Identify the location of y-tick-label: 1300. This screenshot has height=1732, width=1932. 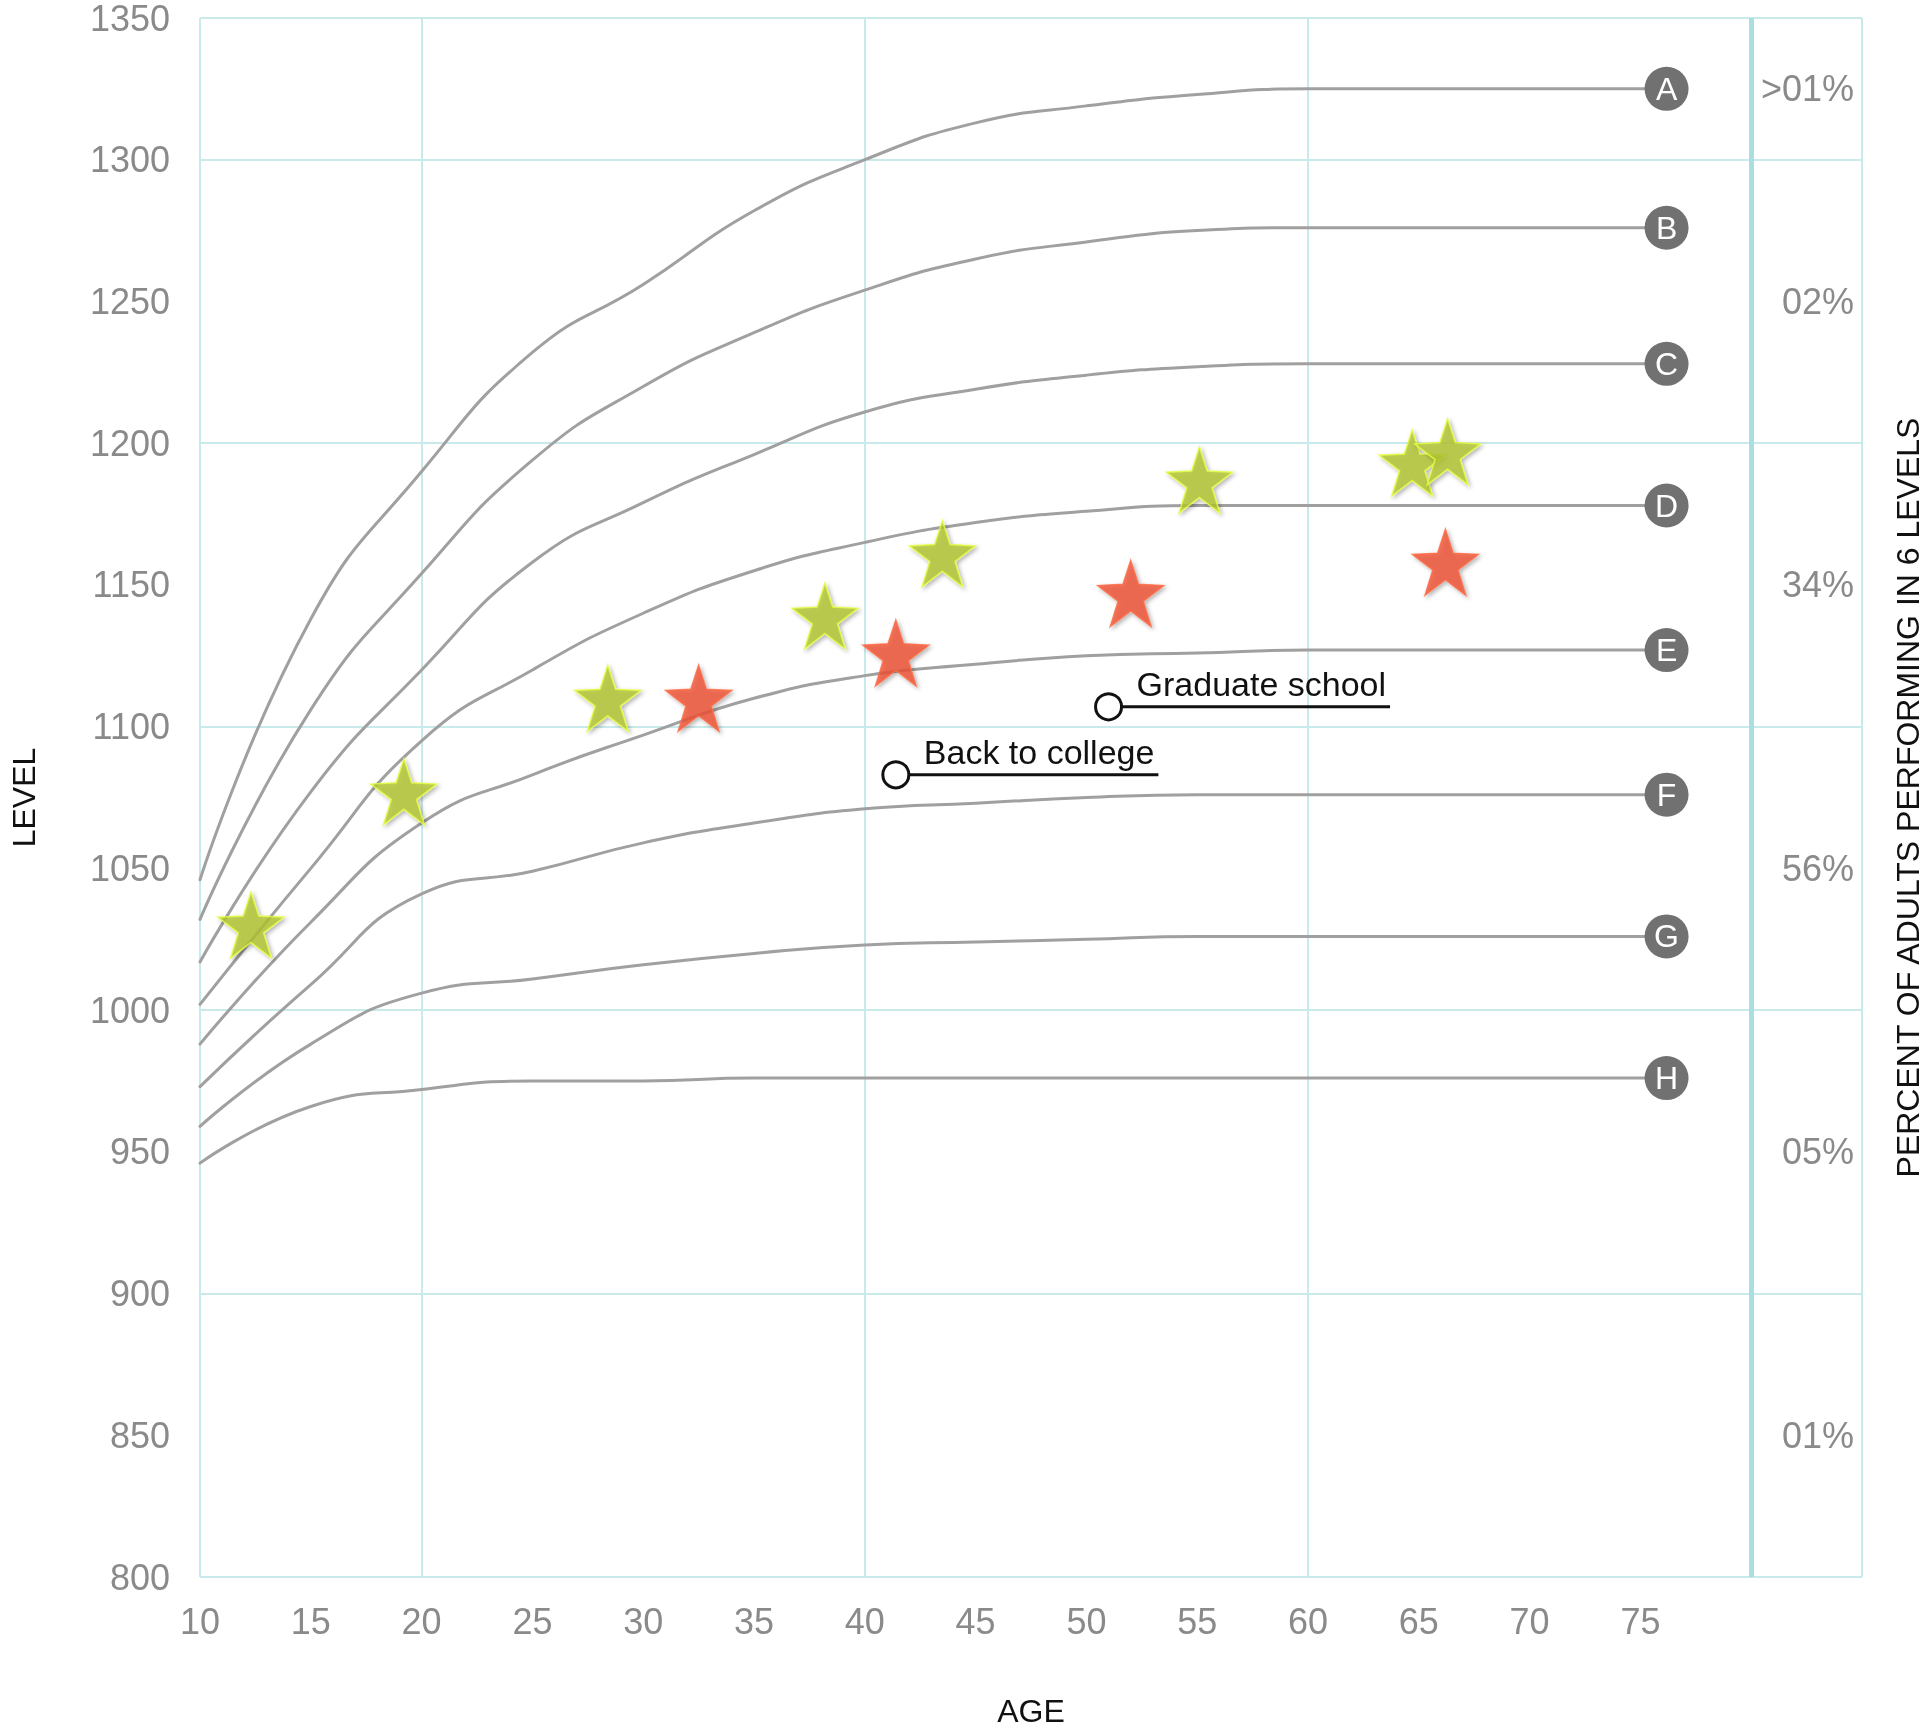
(129, 160).